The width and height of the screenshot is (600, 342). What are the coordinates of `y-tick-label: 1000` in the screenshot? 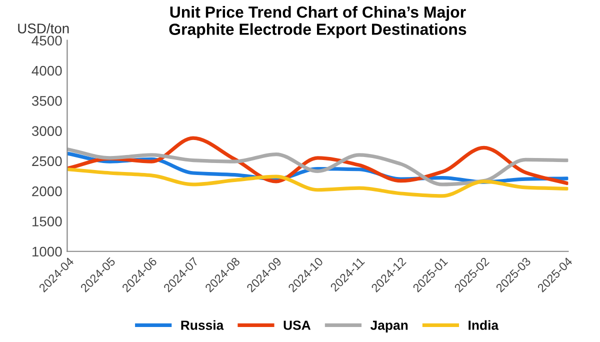 It's located at (47, 251).